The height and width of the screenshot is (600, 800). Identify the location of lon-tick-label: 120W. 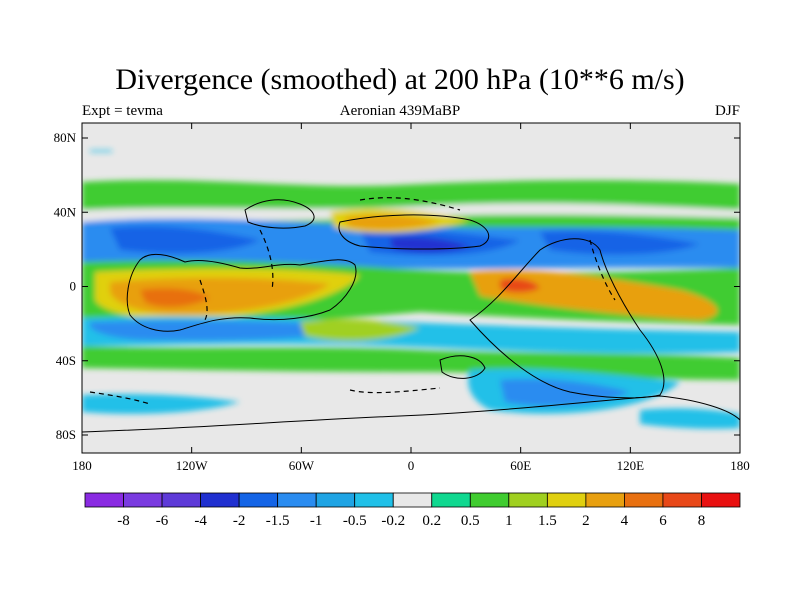
(192, 465).